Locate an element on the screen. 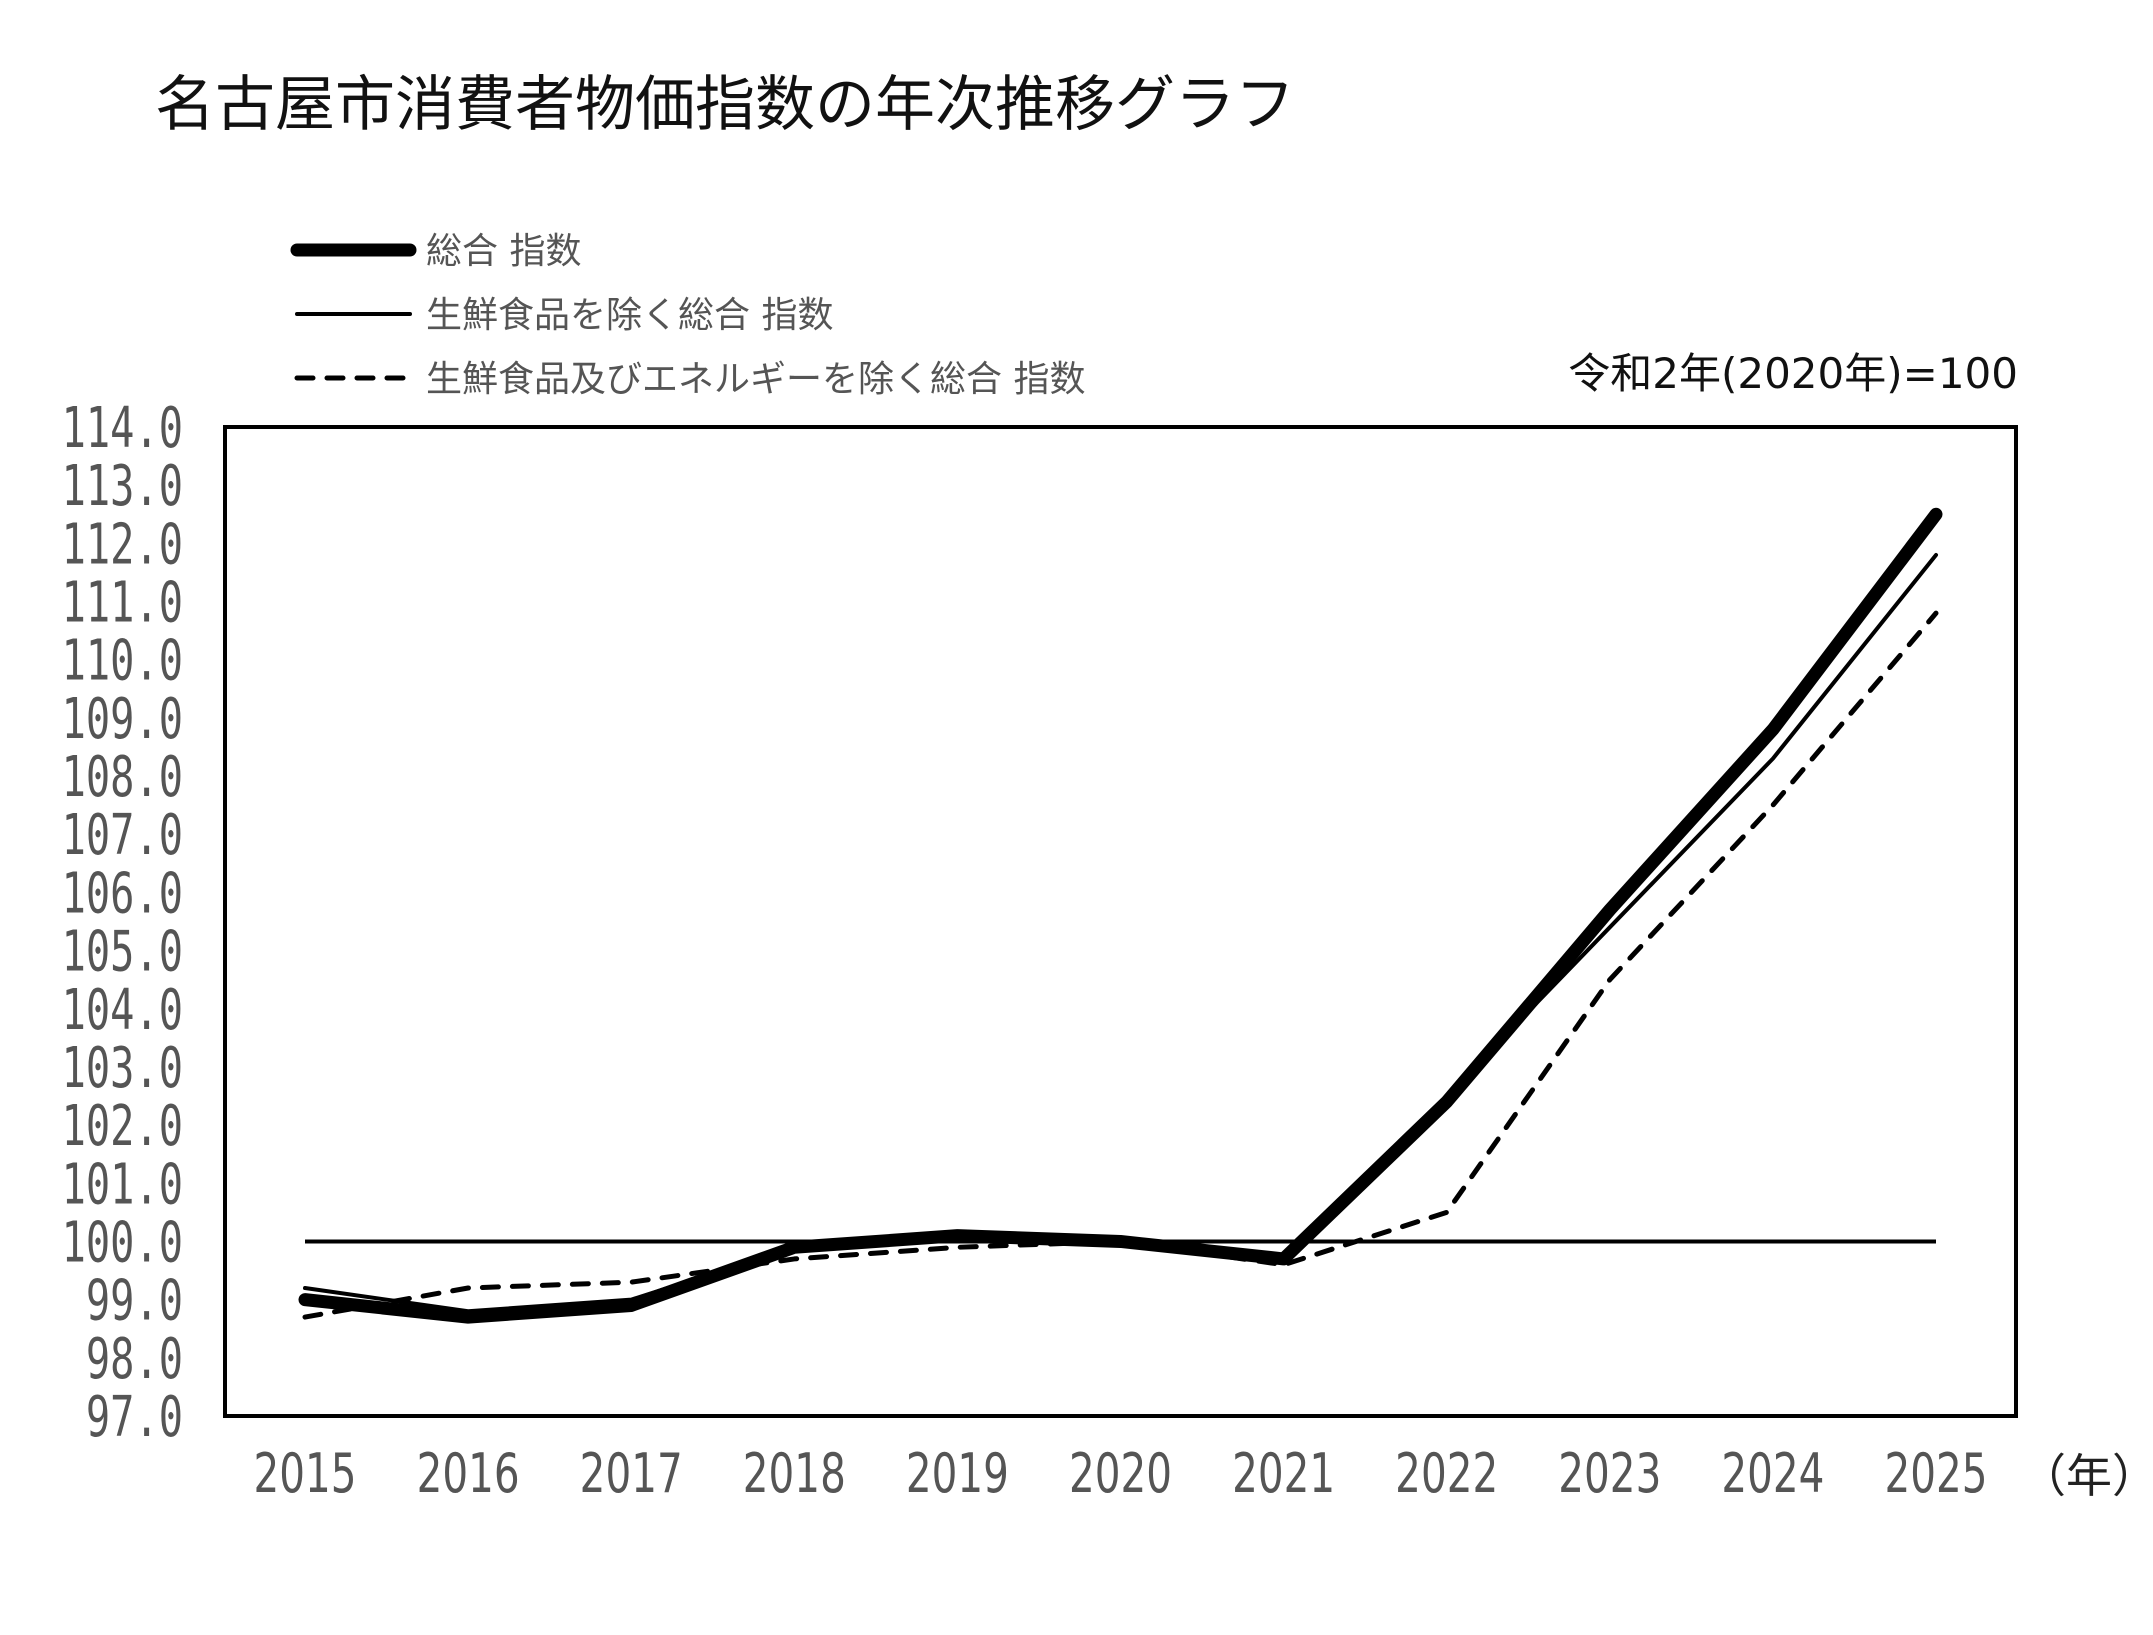 Image resolution: width=2153 pixels, height=1635 pixels. legend-label-2: 生鮮食品及びエネルギーを除く総合 指数 is located at coordinates (755, 379).